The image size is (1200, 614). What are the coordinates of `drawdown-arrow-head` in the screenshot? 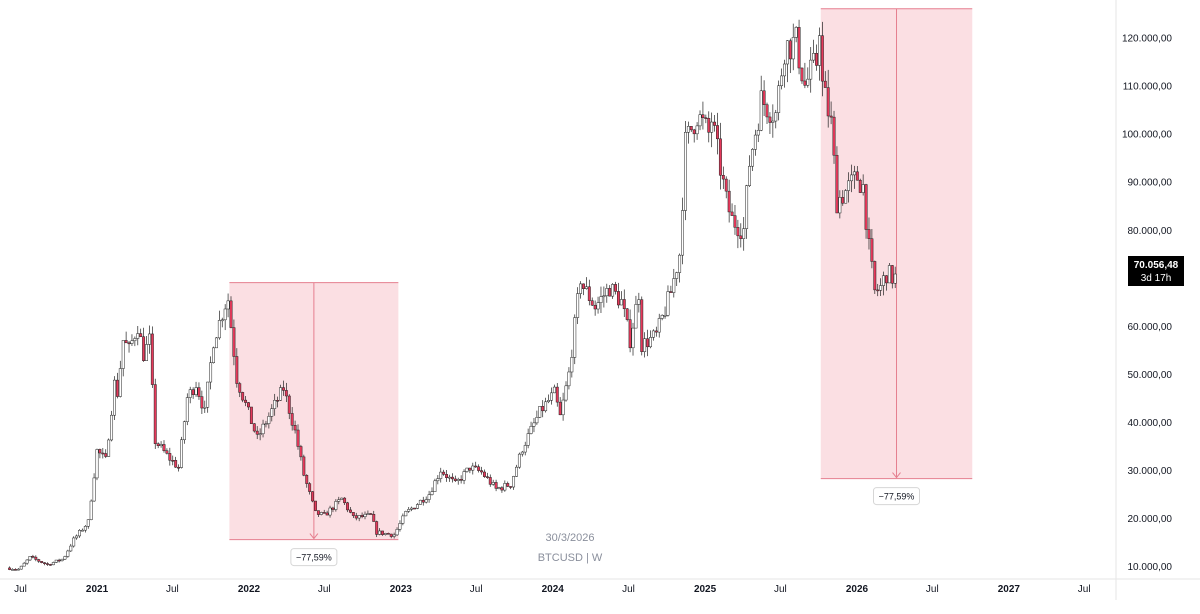 It's located at (314, 536).